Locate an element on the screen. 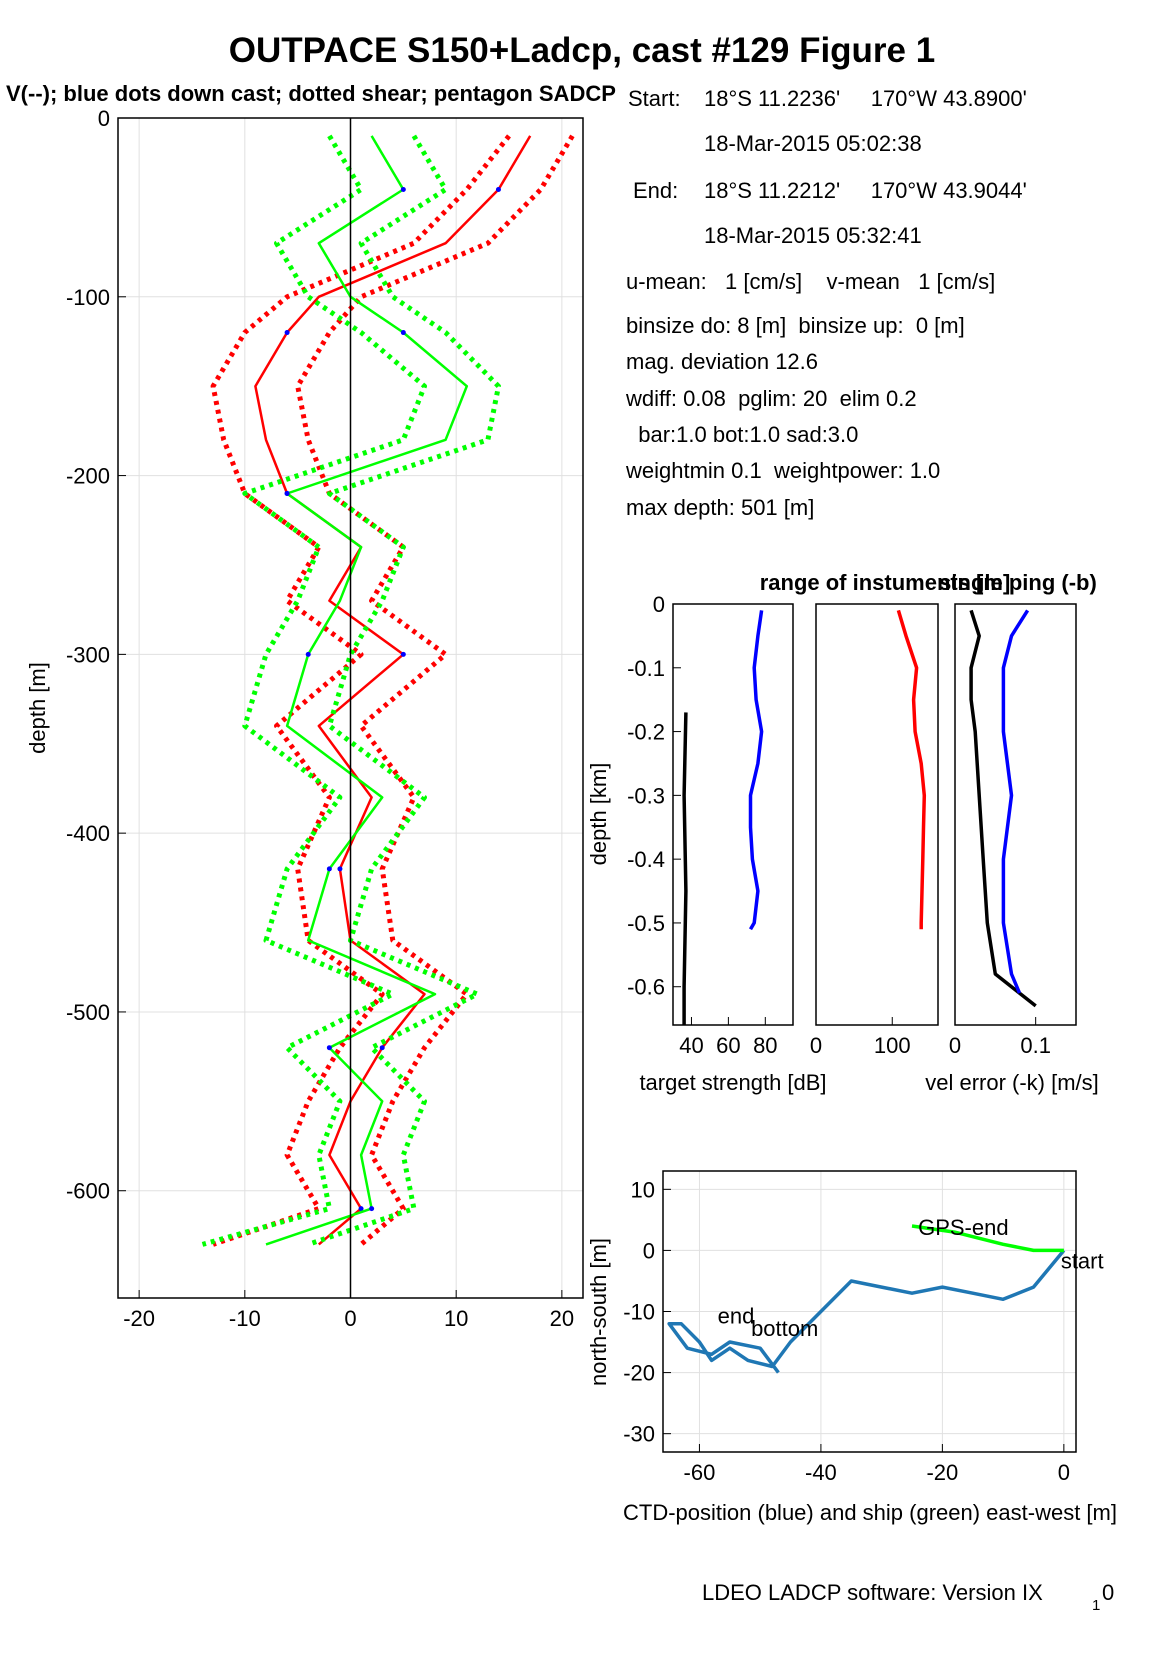 Image resolution: width=1165 pixels, height=1679 pixels. y-tick-label: -600 is located at coordinates (88, 1191).